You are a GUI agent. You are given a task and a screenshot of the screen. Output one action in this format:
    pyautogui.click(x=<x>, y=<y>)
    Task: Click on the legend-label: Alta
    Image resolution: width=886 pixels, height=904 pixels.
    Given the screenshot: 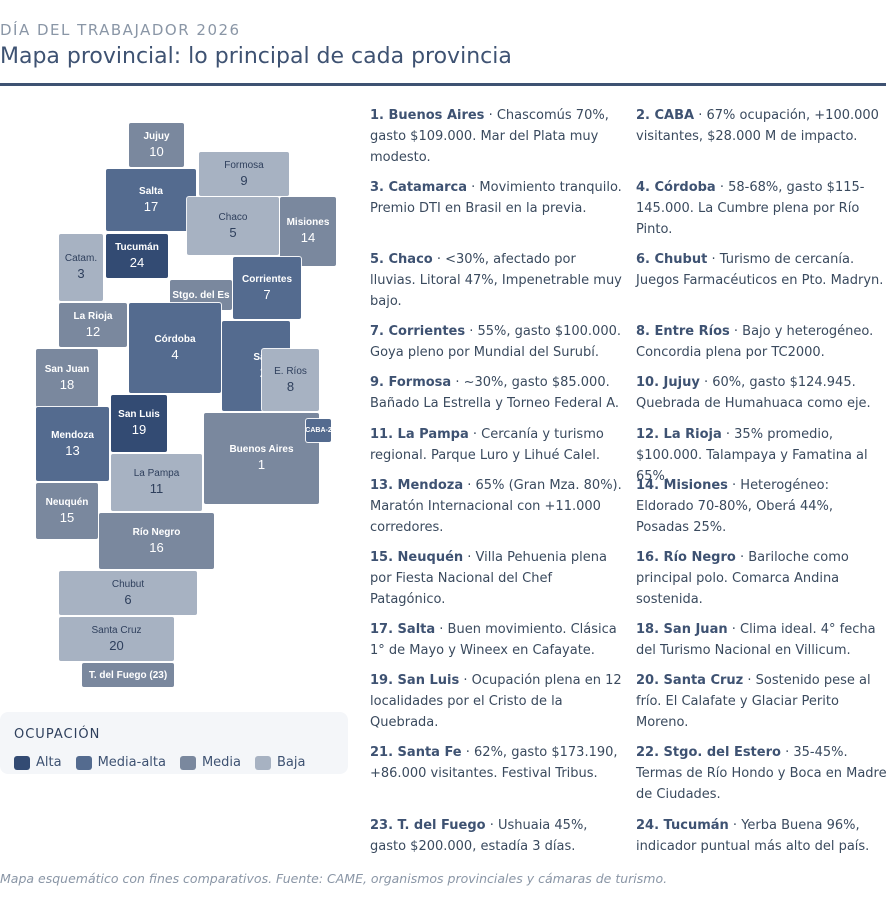 What is the action you would take?
    pyautogui.click(x=49, y=762)
    